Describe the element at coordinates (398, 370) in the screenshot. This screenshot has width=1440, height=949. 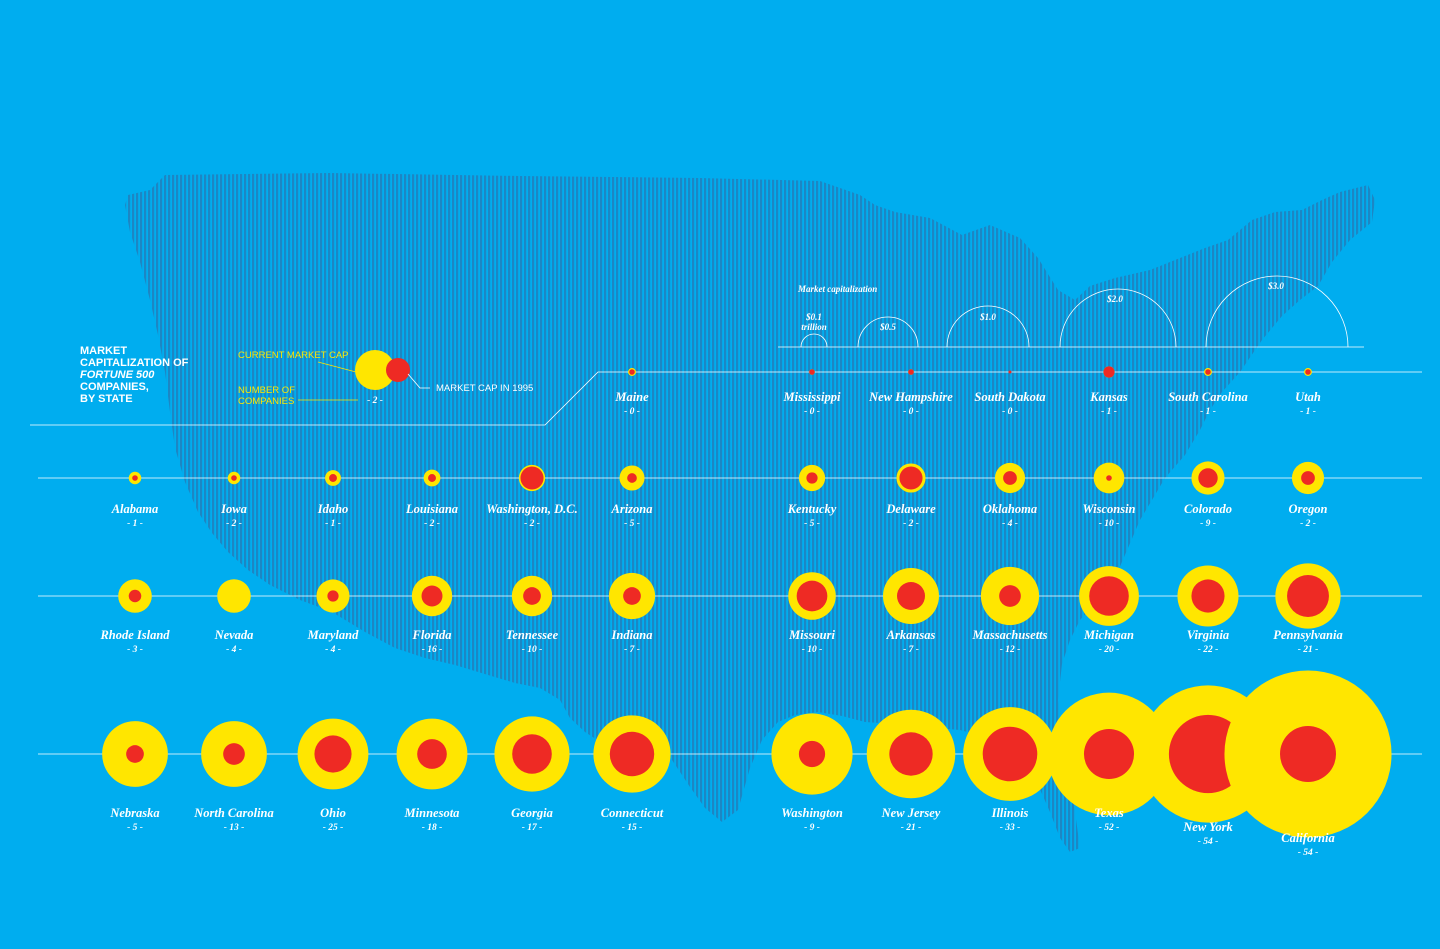
I see `legend-1995-circle` at that location.